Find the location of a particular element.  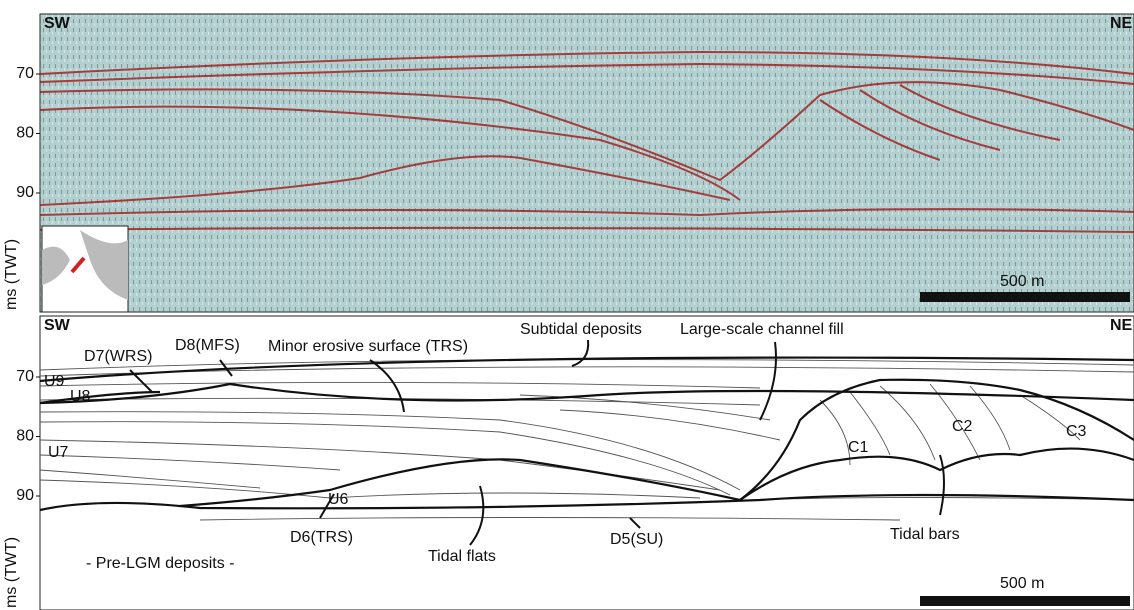

annotation-label: D7(WRS) is located at coordinates (118, 356).